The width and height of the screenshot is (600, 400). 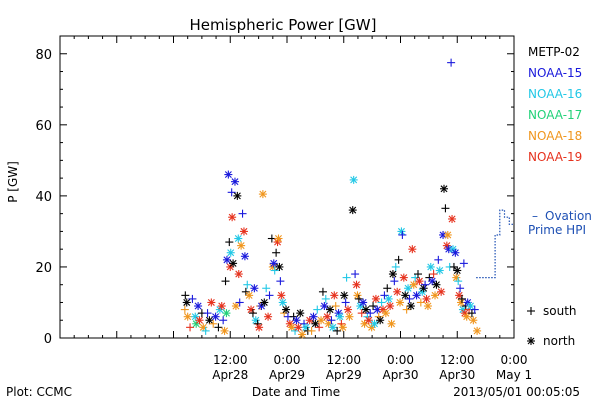 What do you see at coordinates (283, 25) in the screenshot?
I see `chart-title: Hemispheric Power [GW]` at bounding box center [283, 25].